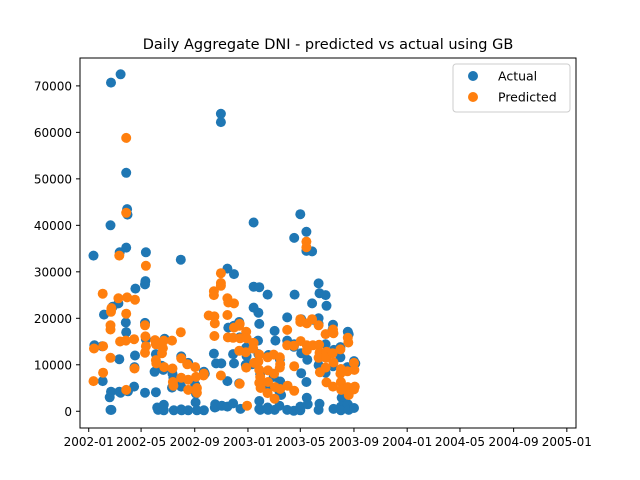 Image resolution: width=640 pixels, height=480 pixels. What do you see at coordinates (473, 97) in the screenshot?
I see `legend-marker-predicted` at bounding box center [473, 97].